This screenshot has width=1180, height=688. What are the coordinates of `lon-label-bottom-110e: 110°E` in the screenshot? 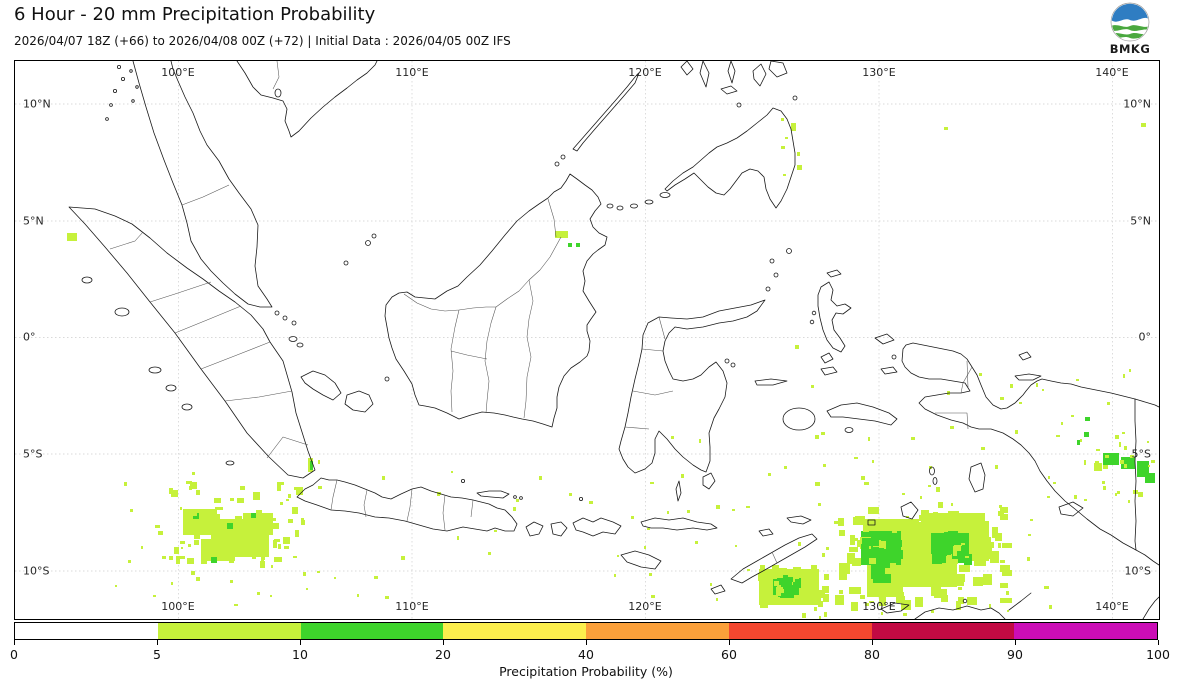 It's located at (412, 606).